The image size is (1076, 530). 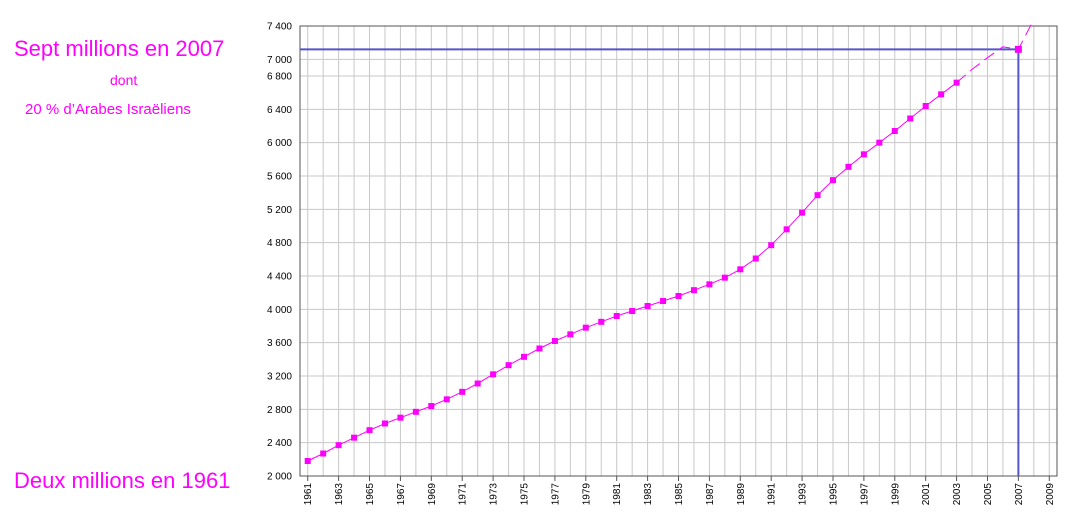 What do you see at coordinates (279, 310) in the screenshot?
I see `y-tick-label: 4 000` at bounding box center [279, 310].